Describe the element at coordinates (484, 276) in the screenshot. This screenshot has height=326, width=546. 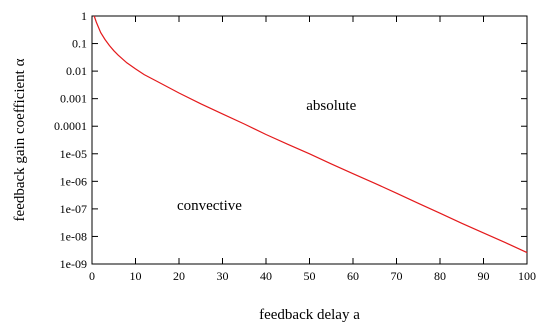
I see `x-tick-label: 90` at that location.